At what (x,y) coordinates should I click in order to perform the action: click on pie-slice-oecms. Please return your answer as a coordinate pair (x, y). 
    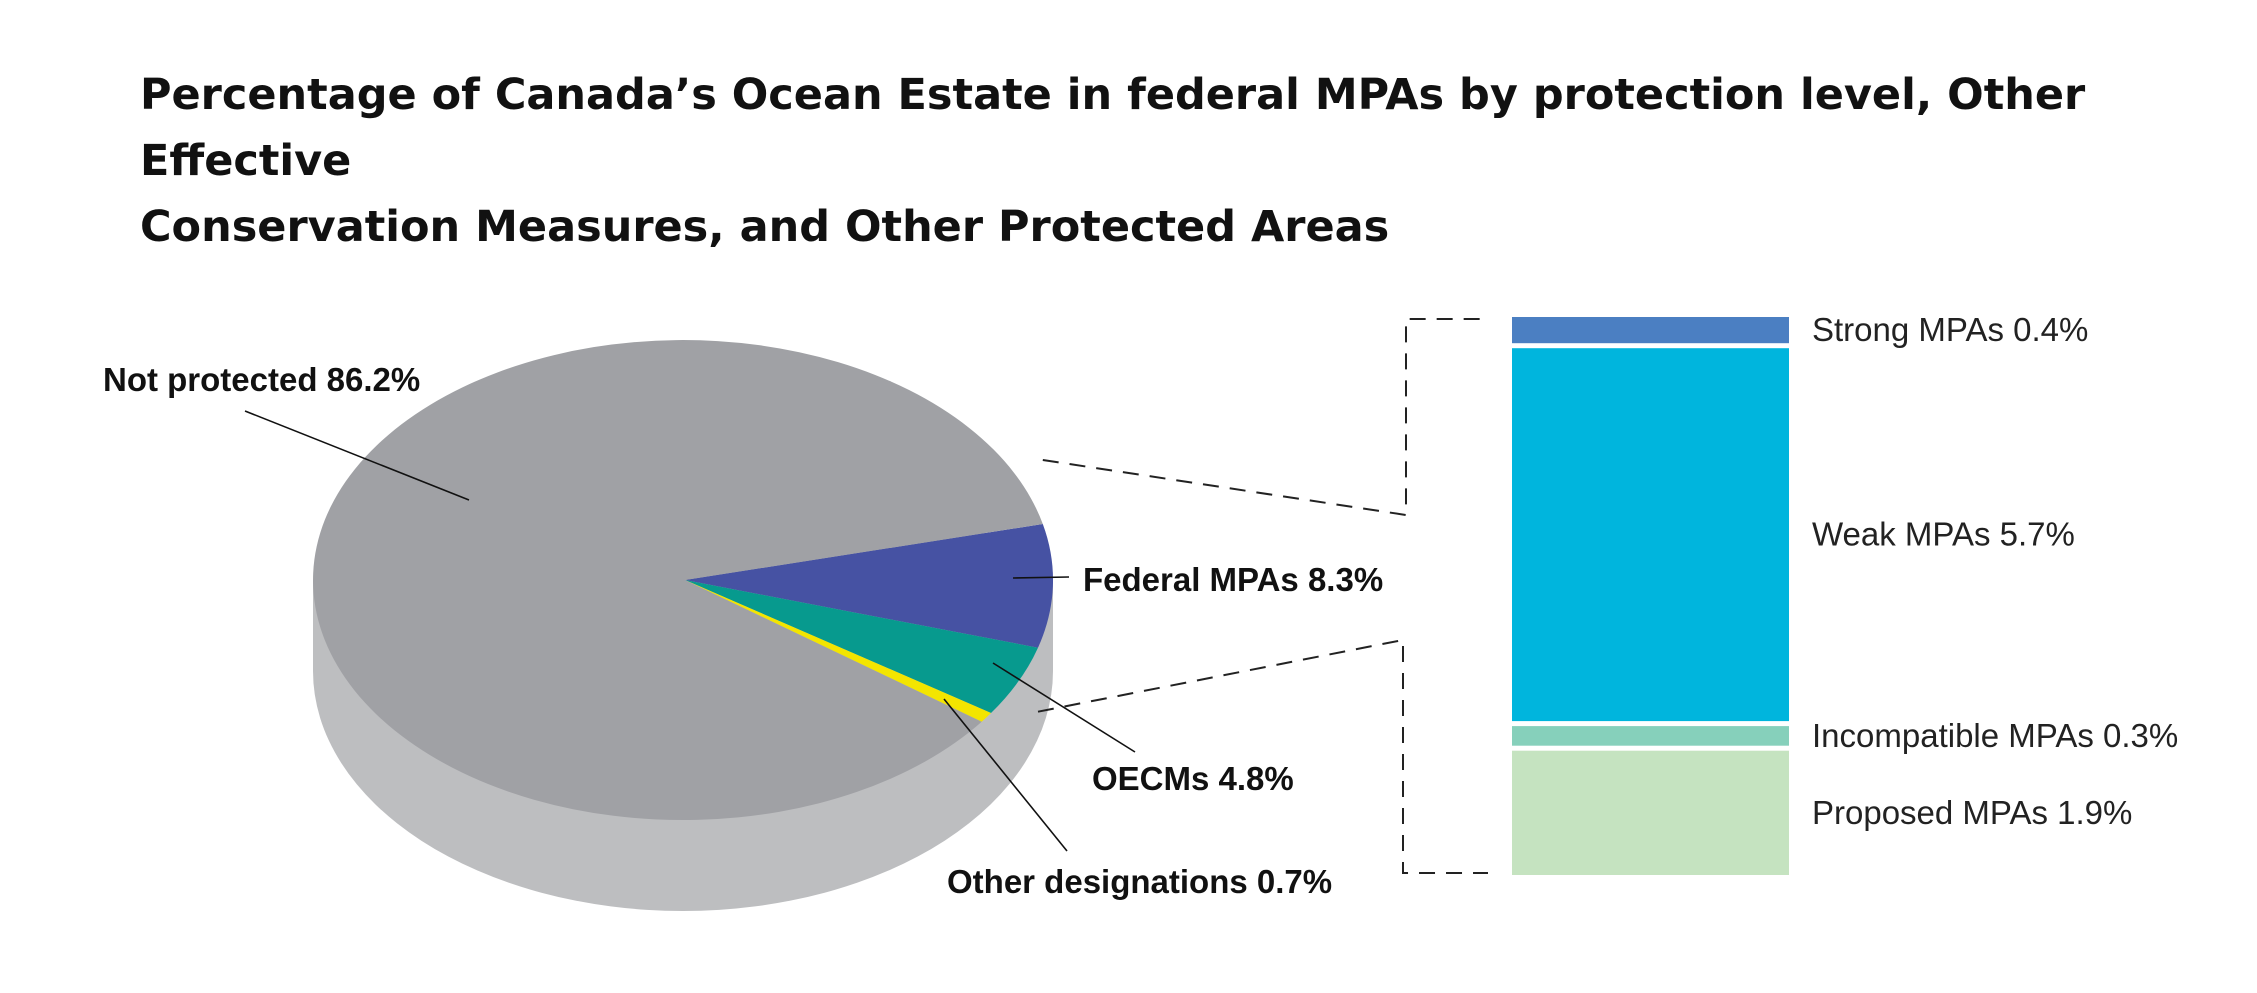
    Looking at the image, I should click on (861, 646).